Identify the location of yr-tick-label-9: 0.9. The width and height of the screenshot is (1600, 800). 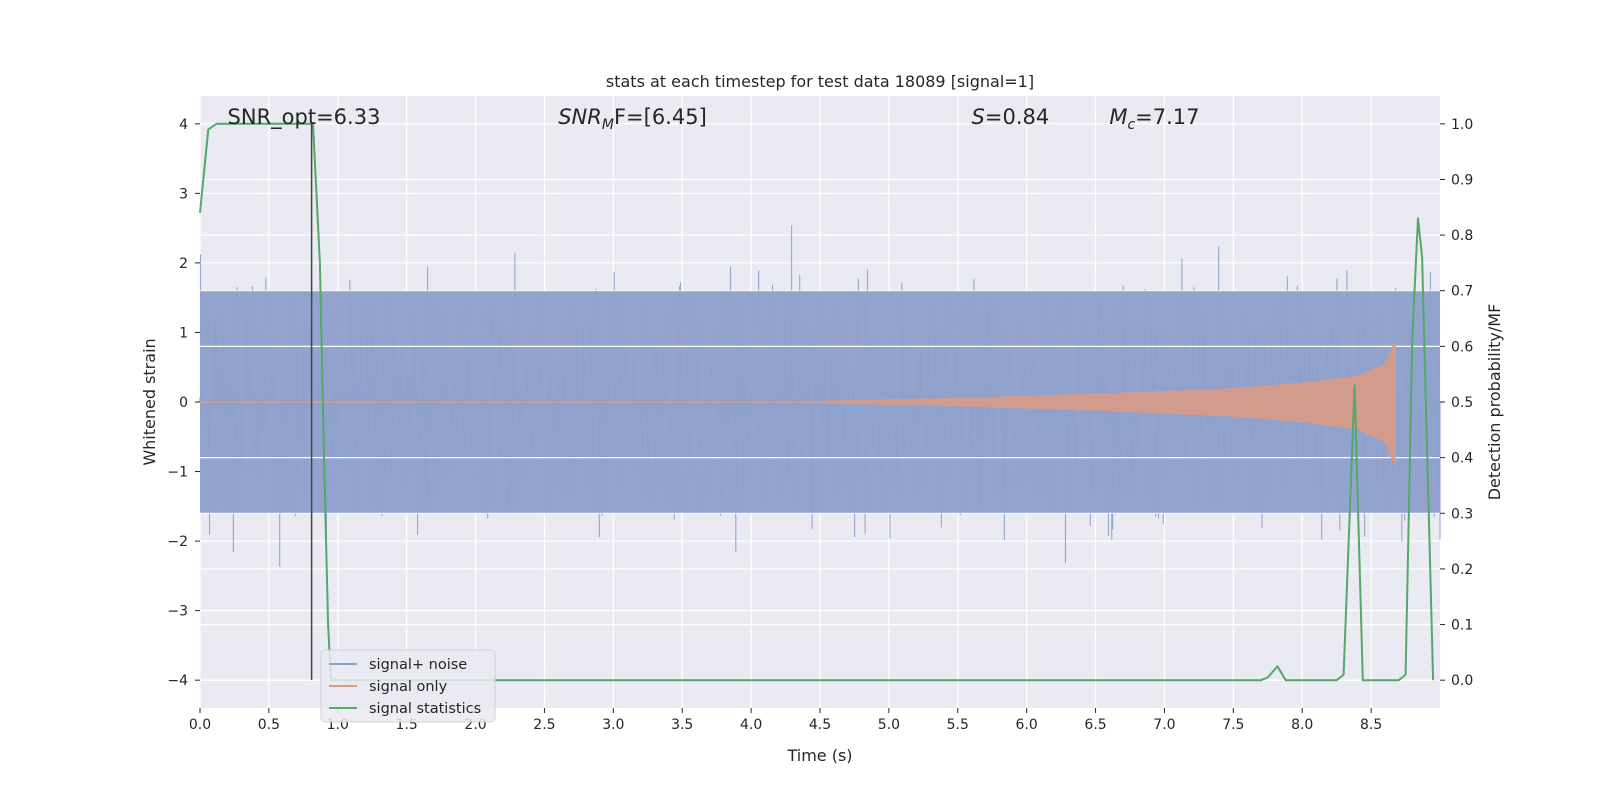
(1462, 180).